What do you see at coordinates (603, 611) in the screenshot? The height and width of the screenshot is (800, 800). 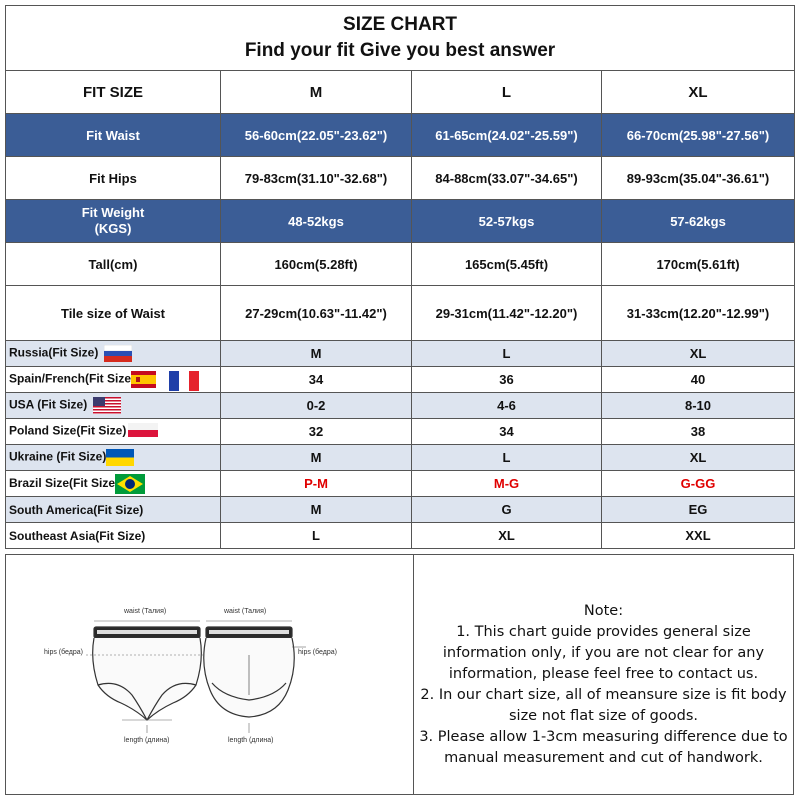 I see `note-heading: Note:` at bounding box center [603, 611].